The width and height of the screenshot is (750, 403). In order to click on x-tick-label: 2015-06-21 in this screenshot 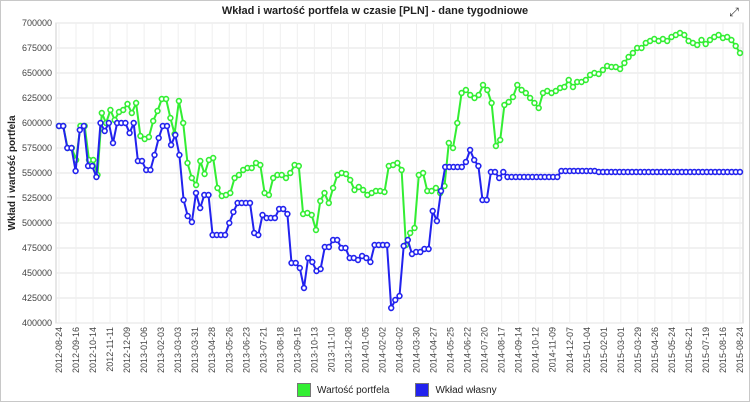, I will do `click(689, 350)`.